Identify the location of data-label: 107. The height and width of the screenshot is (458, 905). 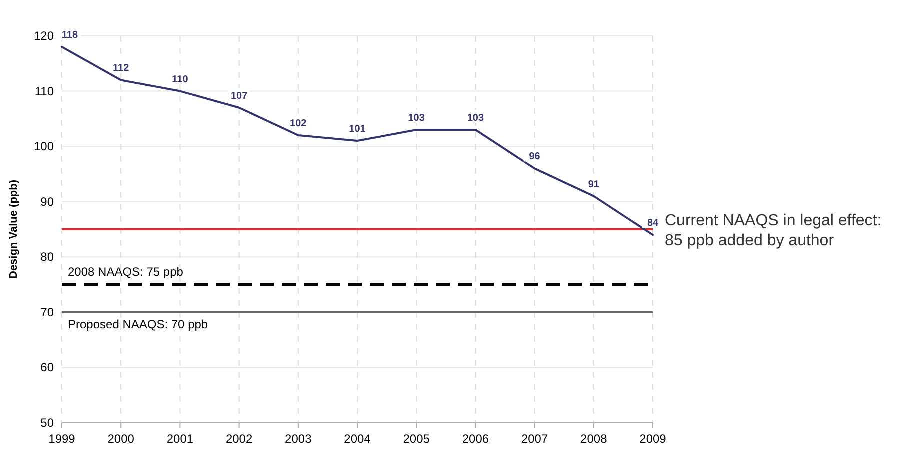
(239, 96).